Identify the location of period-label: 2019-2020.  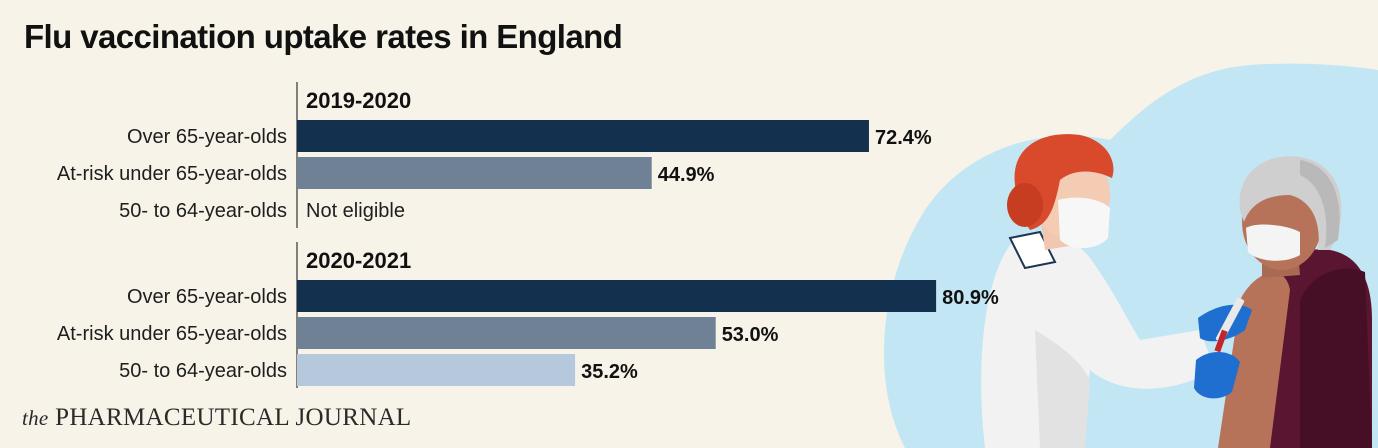
(358, 100).